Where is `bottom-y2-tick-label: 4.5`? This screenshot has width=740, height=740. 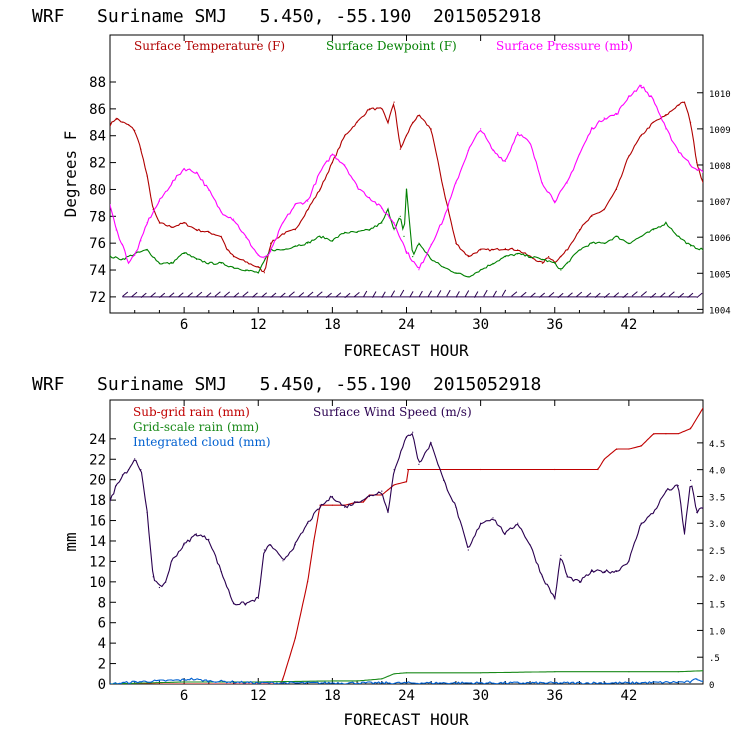 bottom-y2-tick-label: 4.5 is located at coordinates (717, 445).